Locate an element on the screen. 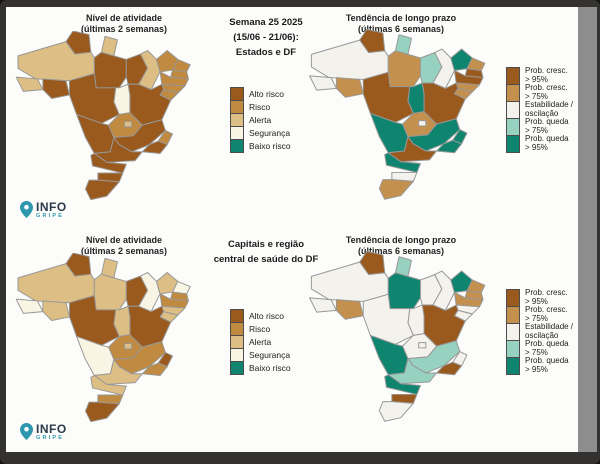 The height and width of the screenshot is (464, 600). legend-item: Segurança is located at coordinates (260, 355).